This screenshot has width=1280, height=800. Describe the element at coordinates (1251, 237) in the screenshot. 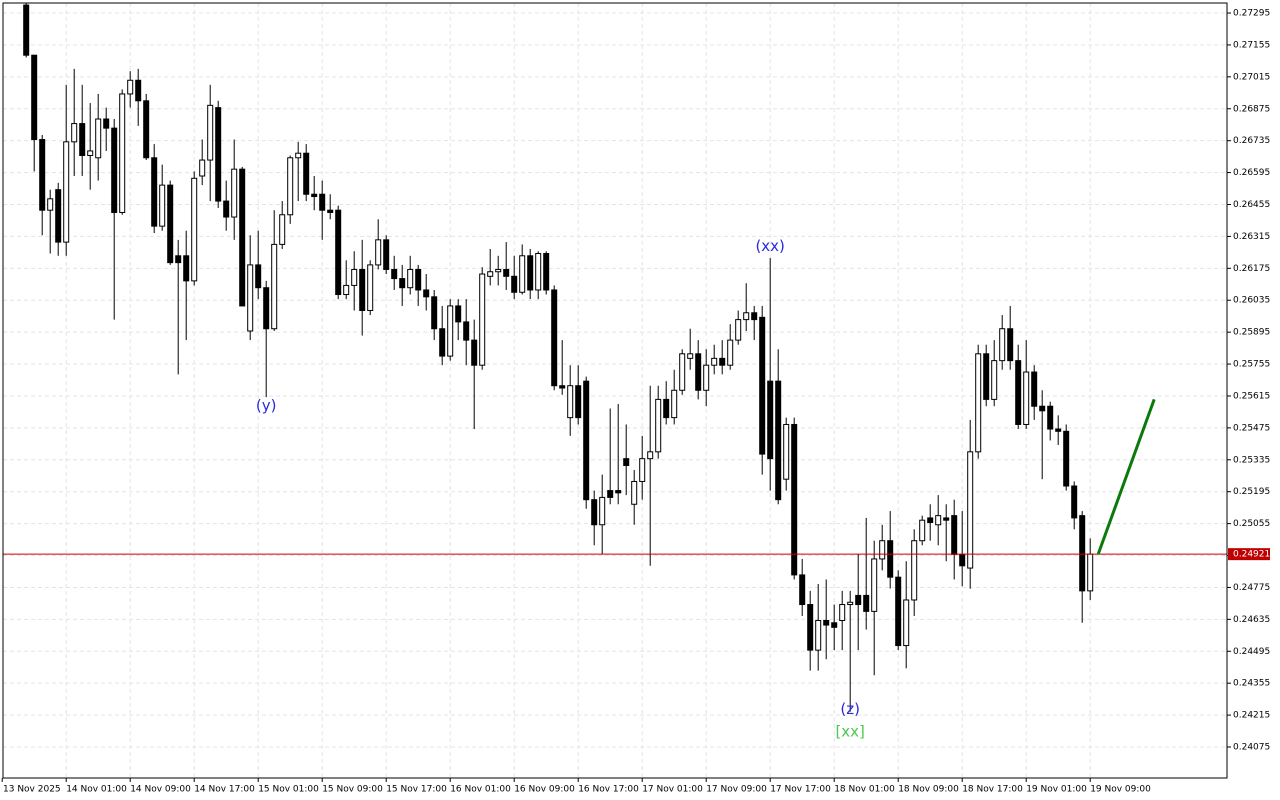

I see `y-tick-label: 0.26315` at that location.